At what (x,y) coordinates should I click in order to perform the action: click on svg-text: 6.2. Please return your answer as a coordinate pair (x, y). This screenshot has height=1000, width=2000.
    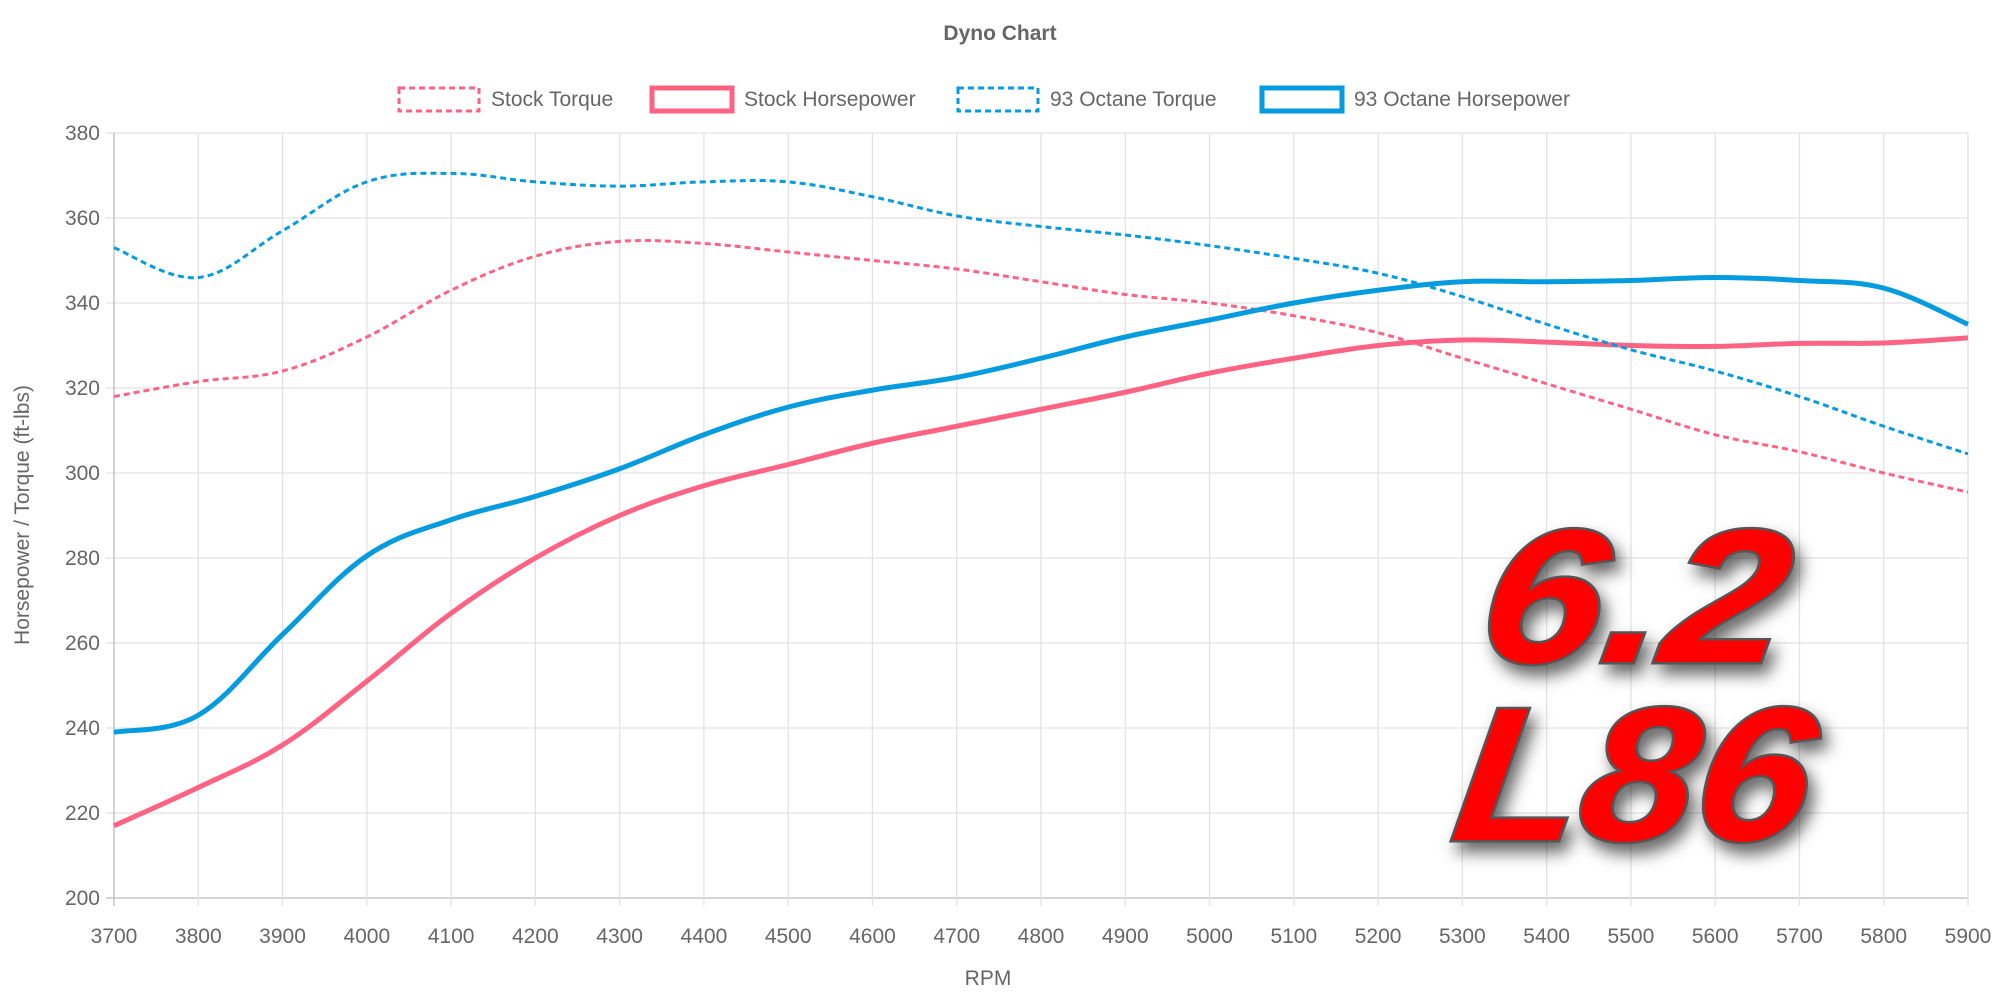
    Looking at the image, I should click on (1636, 597).